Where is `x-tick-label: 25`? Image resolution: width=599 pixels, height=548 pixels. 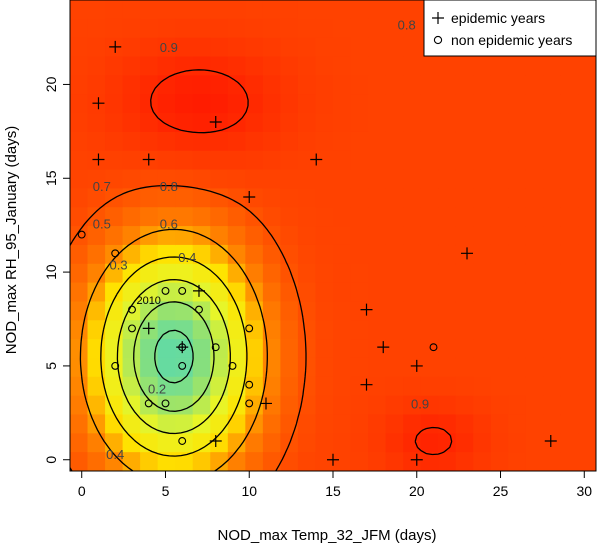
x-tick-label: 25 is located at coordinates (501, 491).